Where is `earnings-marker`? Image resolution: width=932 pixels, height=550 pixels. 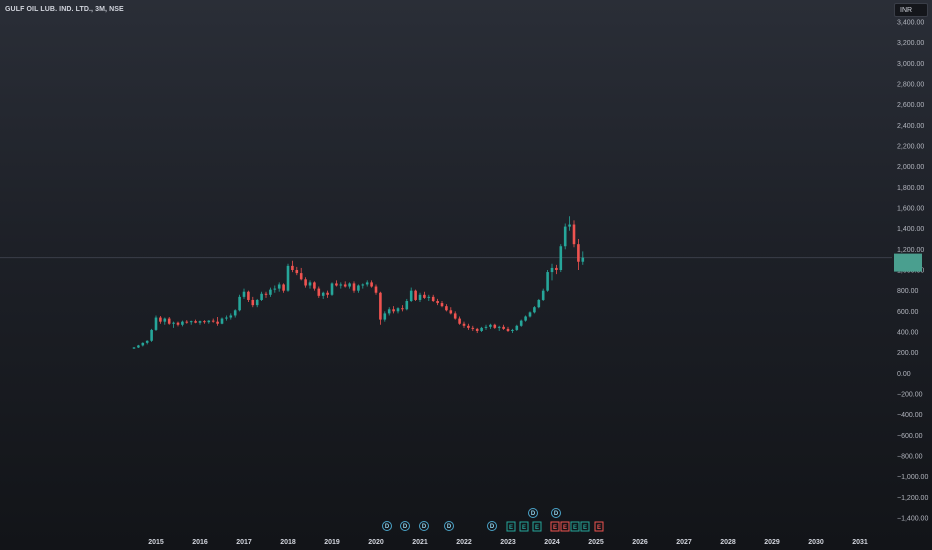 earnings-marker is located at coordinates (565, 526).